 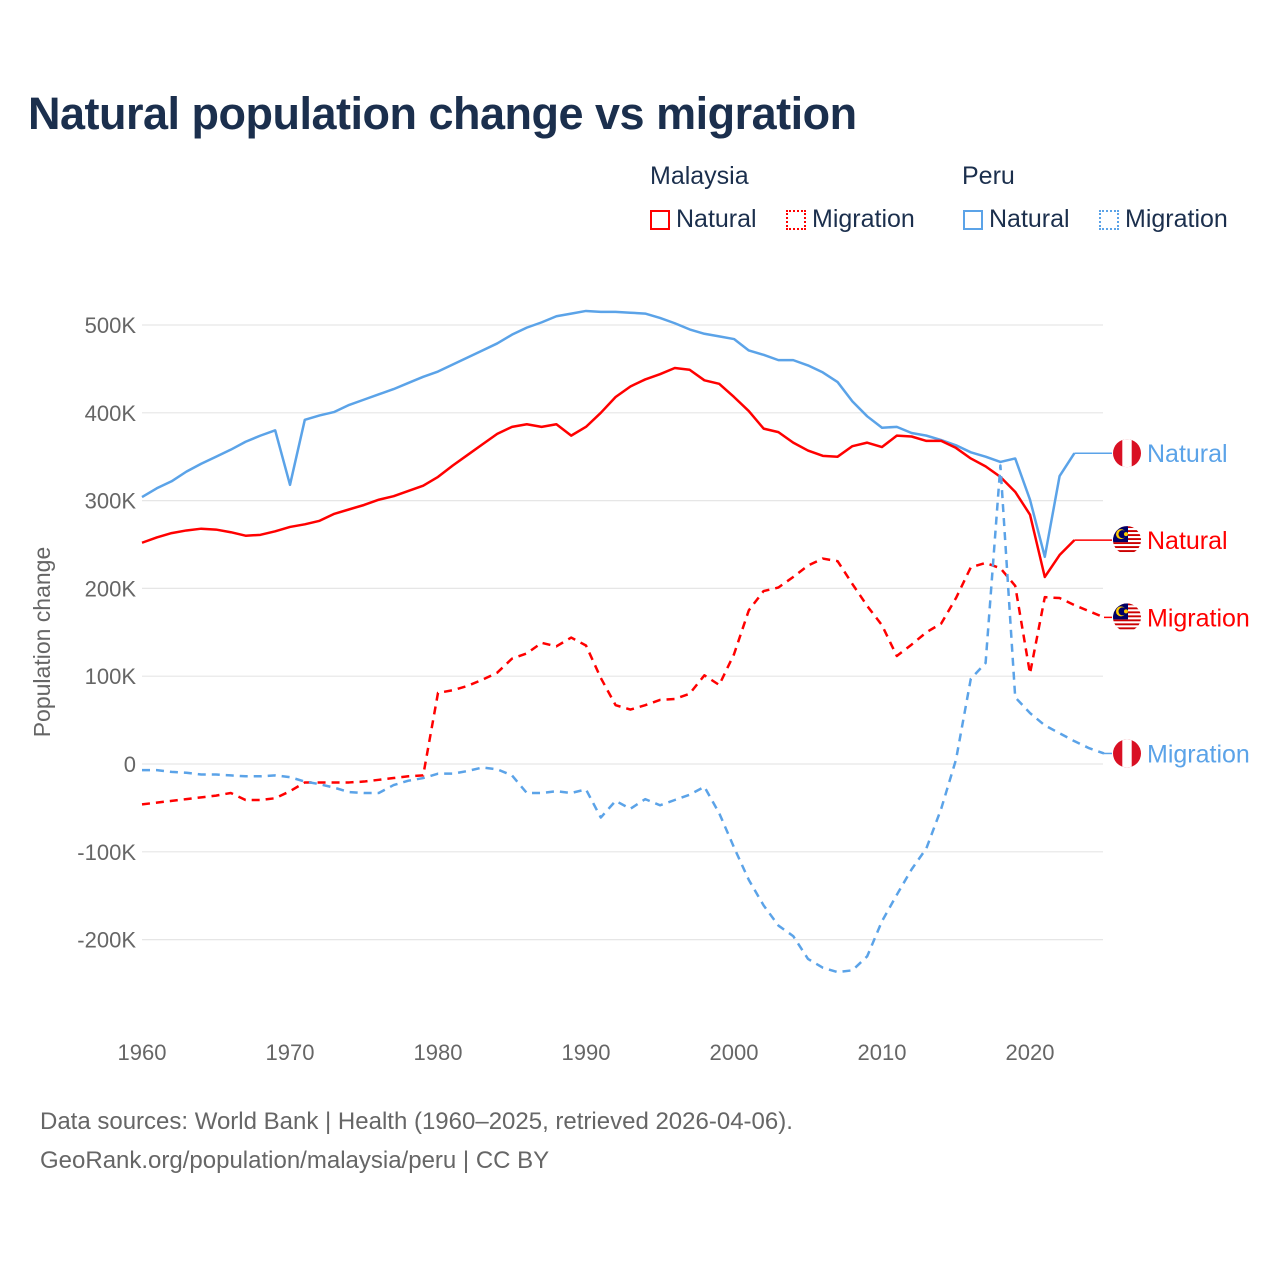 I want to click on chart-title: Natural population change vs migration, so click(x=442, y=113).